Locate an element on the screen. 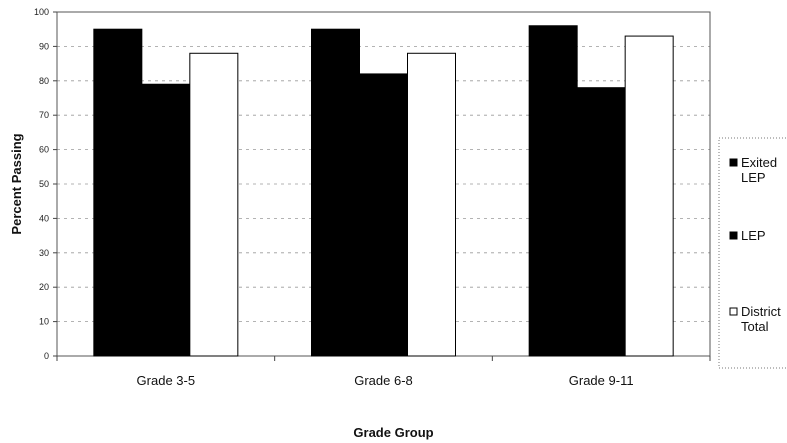 This screenshot has height=443, width=787. y-axis-title: Percent Passing is located at coordinates (16, 183).